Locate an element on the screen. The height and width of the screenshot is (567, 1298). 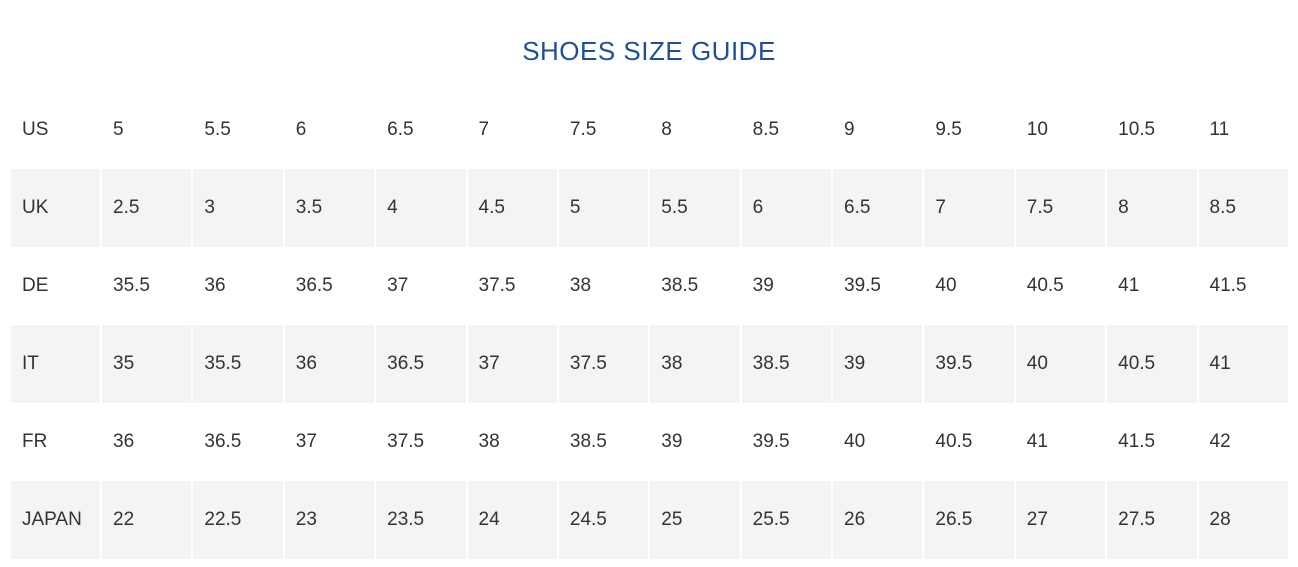
size-cell: 26.5 is located at coordinates (969, 520).